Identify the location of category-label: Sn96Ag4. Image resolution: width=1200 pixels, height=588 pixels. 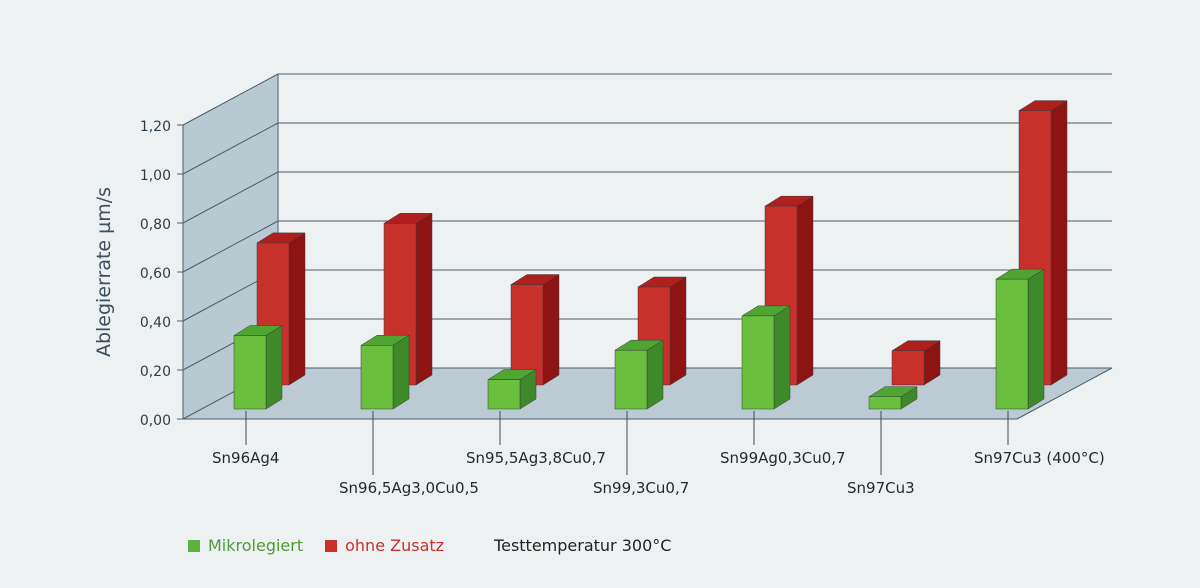
(245, 458).